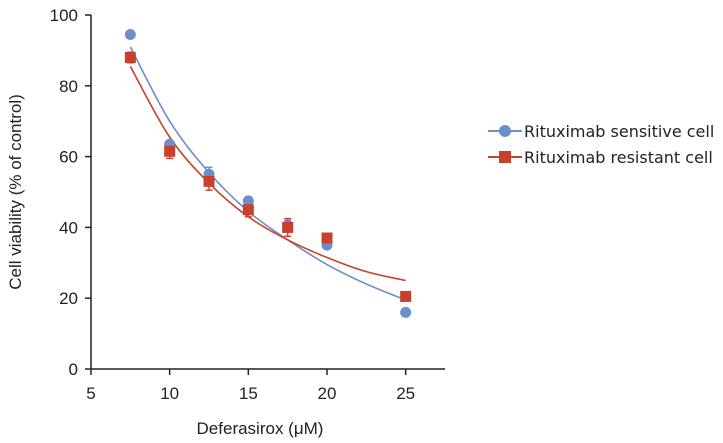  I want to click on legend-label-resistant: Rituximab resistant cell, so click(618, 157).